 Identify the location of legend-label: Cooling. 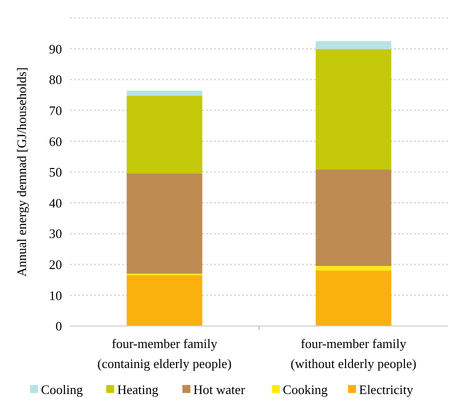
(62, 389).